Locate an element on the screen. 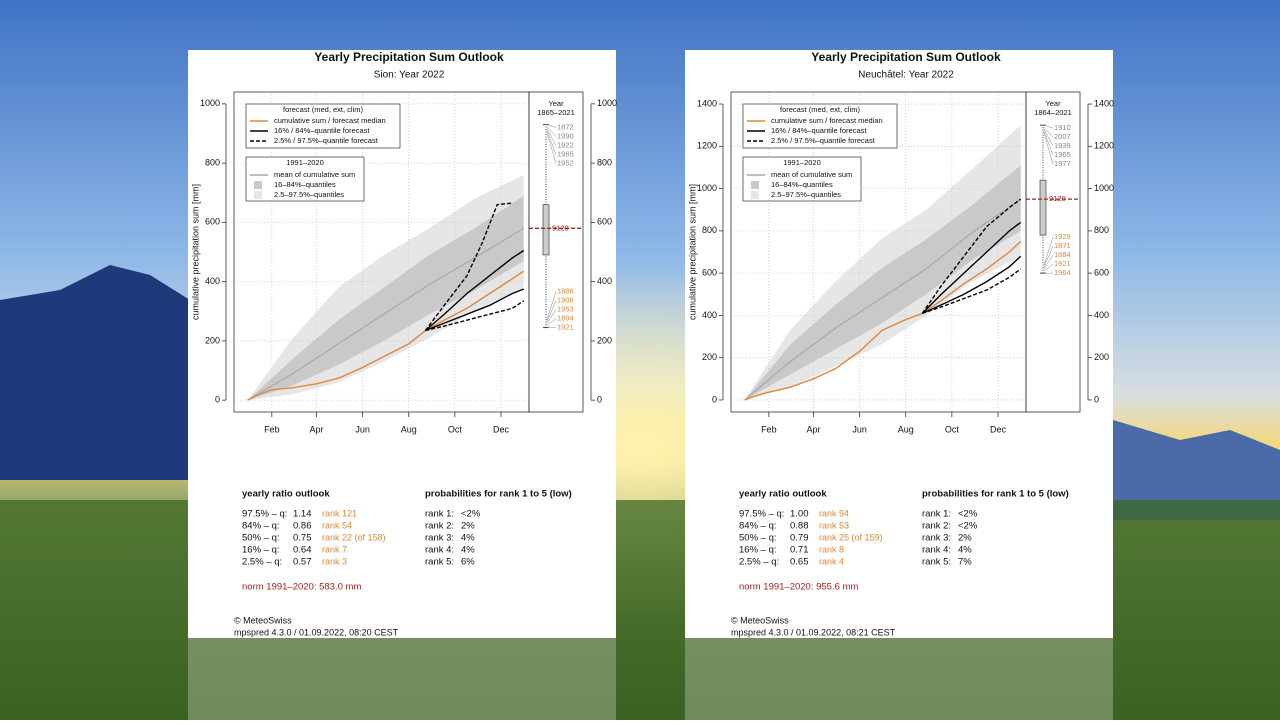 The width and height of the screenshot is (1280, 725). copyright: © MeteoSwiss is located at coordinates (263, 620).